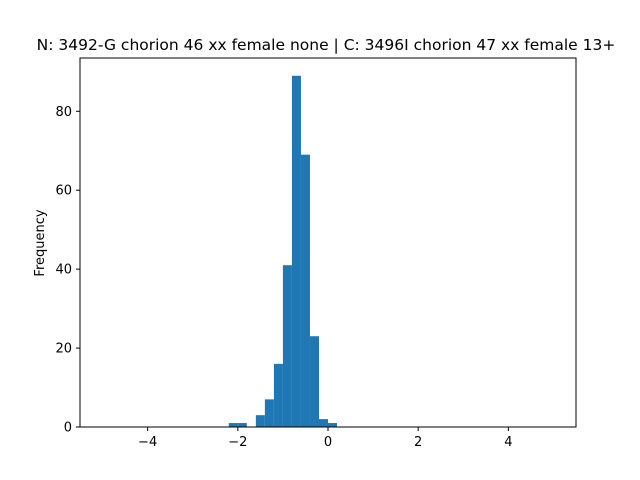  I want to click on y-tick-label: 20, so click(63, 349).